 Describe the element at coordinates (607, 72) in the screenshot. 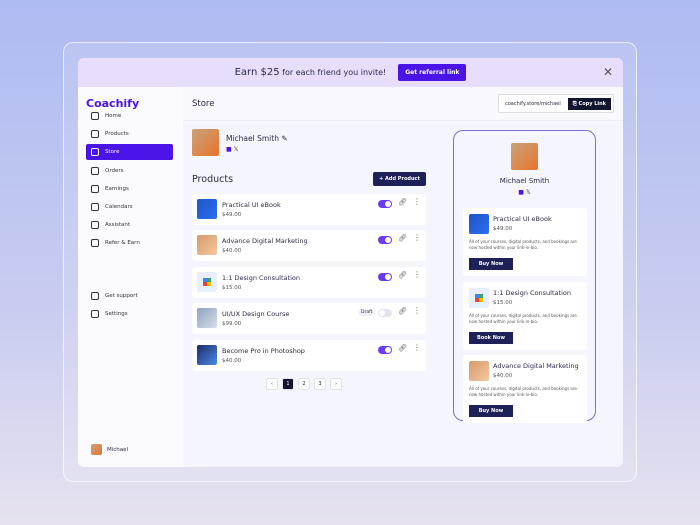

I see `close-icon: ✕` at that location.